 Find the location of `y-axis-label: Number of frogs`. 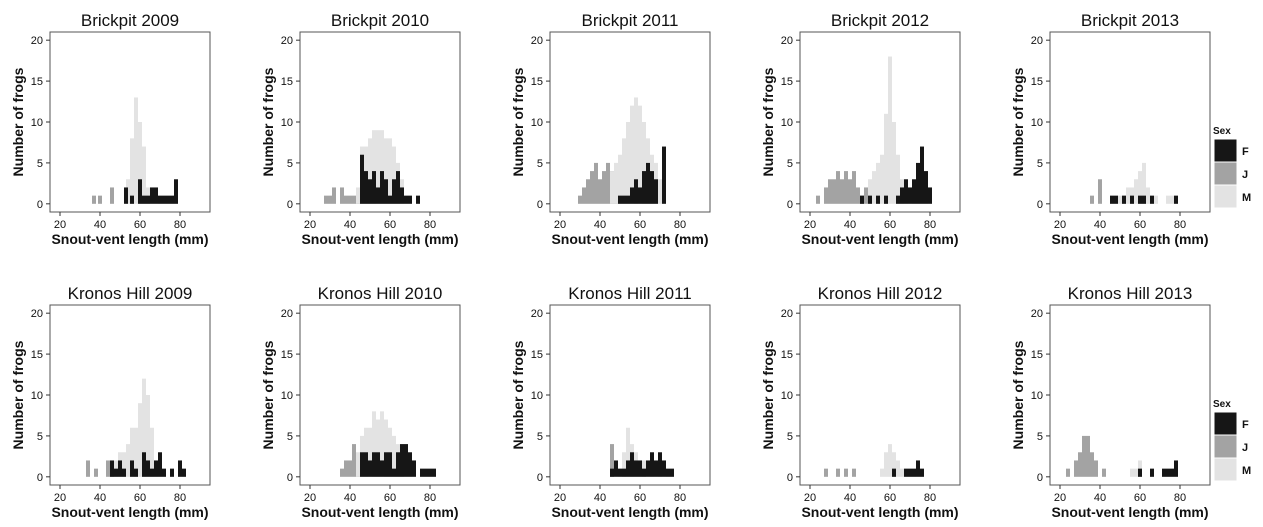

y-axis-label: Number of frogs is located at coordinates (1018, 121).